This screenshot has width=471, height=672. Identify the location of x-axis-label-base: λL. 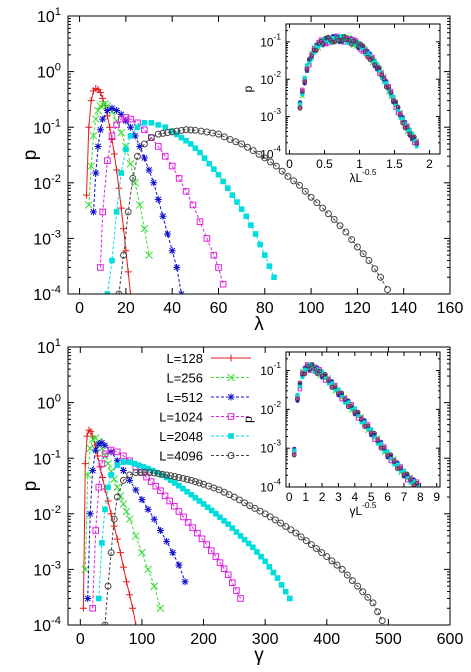
(355, 178).